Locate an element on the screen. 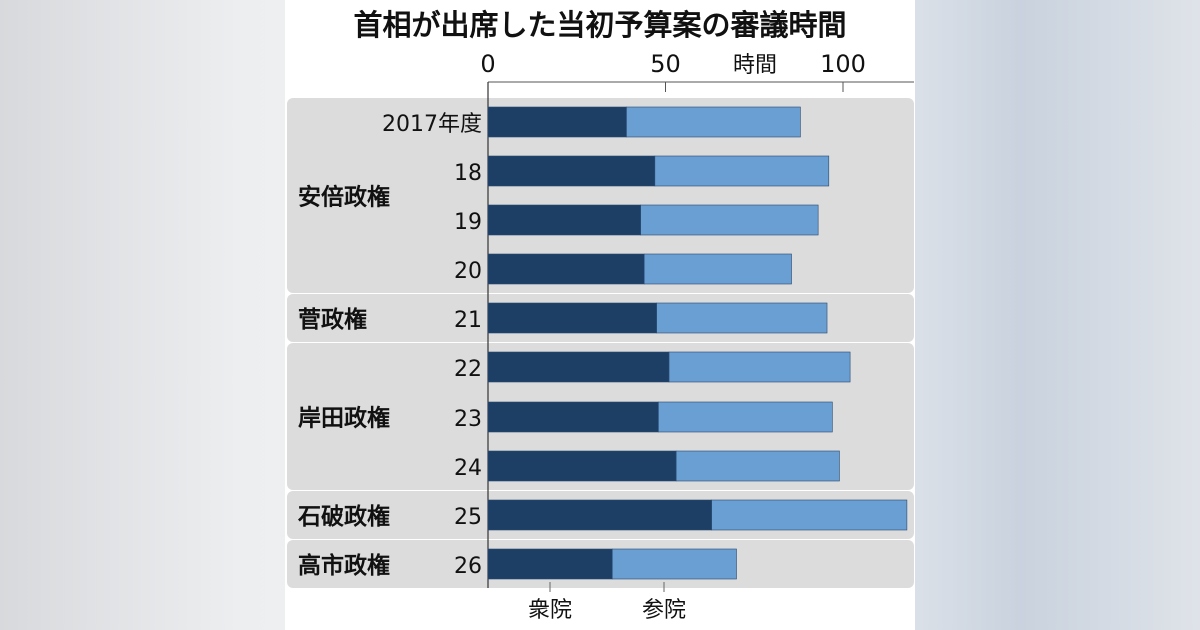  category-label: 20 is located at coordinates (468, 271).